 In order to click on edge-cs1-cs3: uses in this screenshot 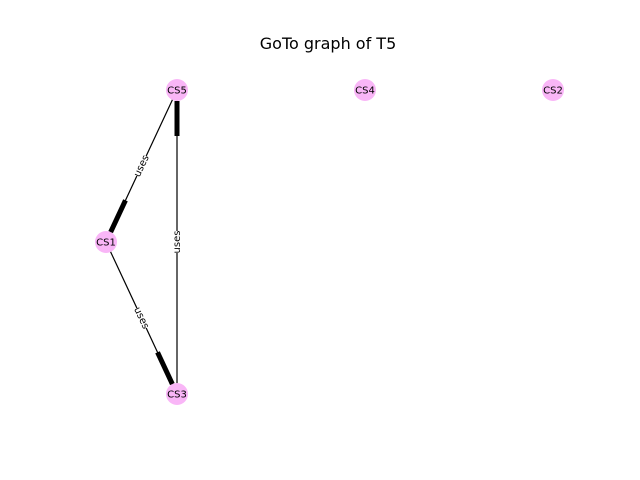, I will do `click(141, 318)`.